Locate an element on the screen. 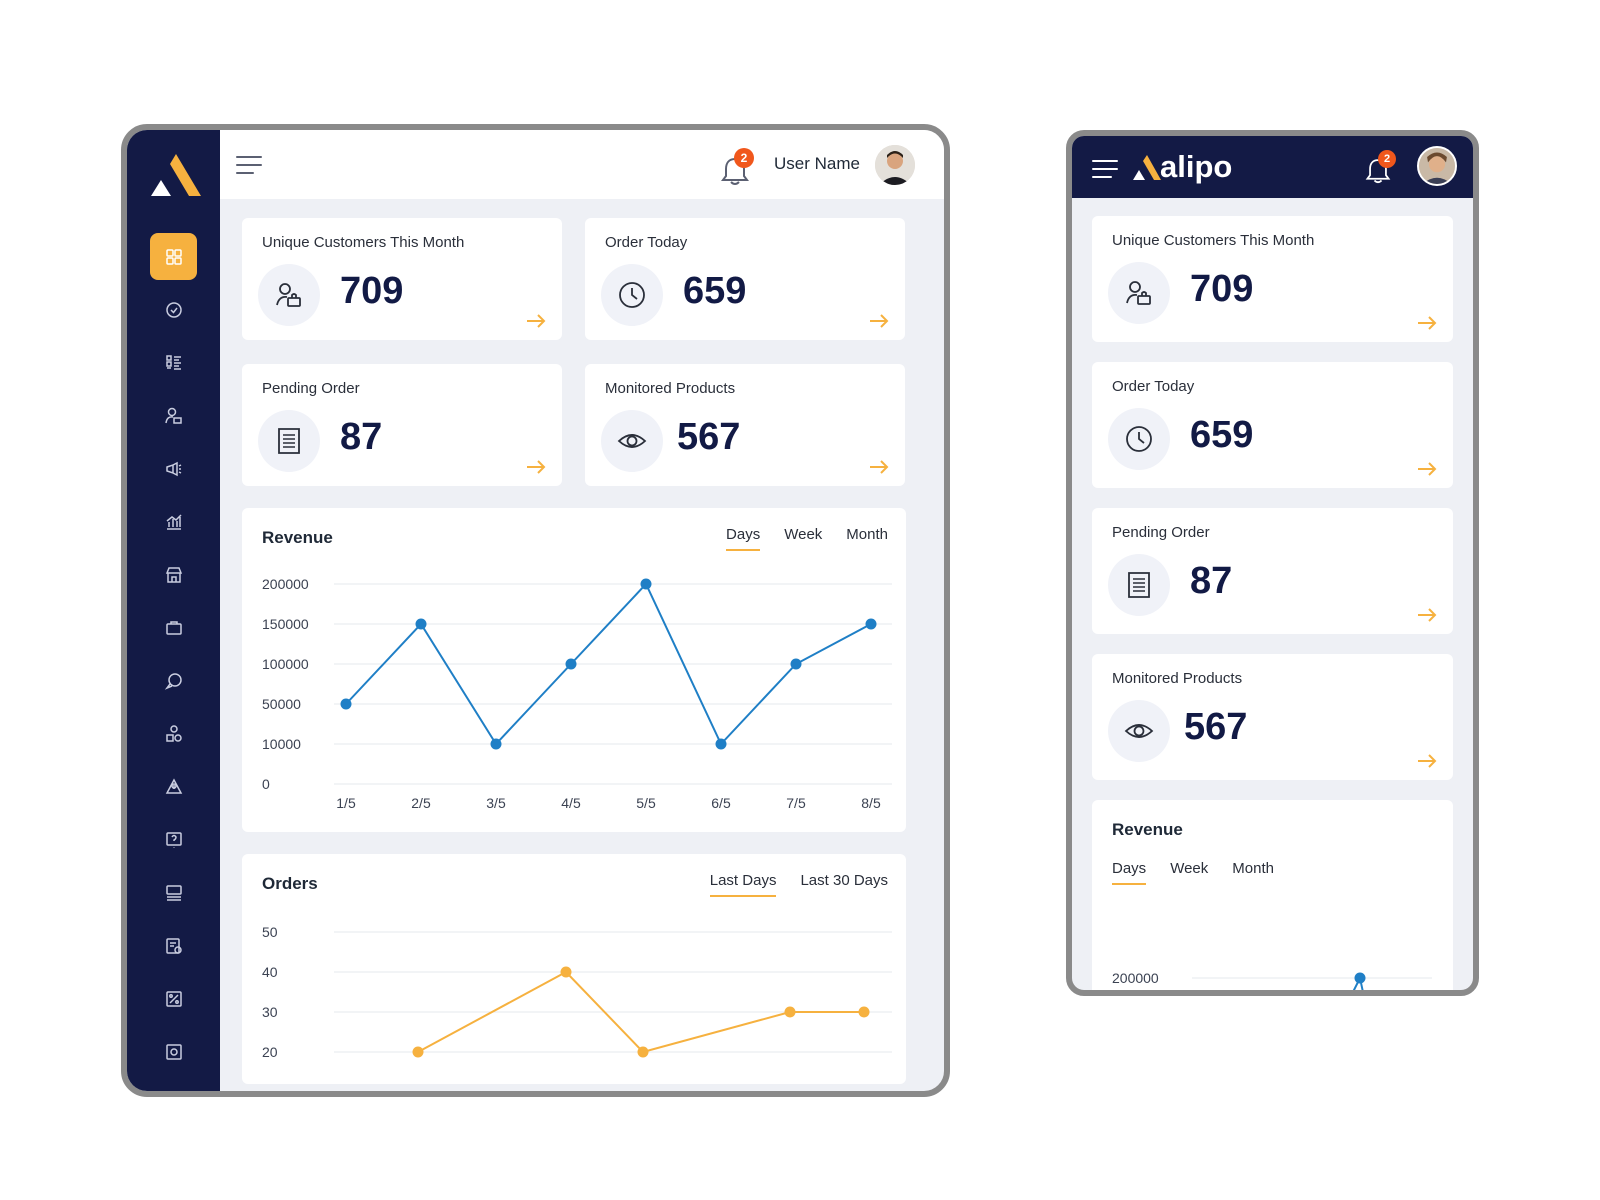 The image size is (1600, 1200). stat-title: Pending Order is located at coordinates (1161, 532).